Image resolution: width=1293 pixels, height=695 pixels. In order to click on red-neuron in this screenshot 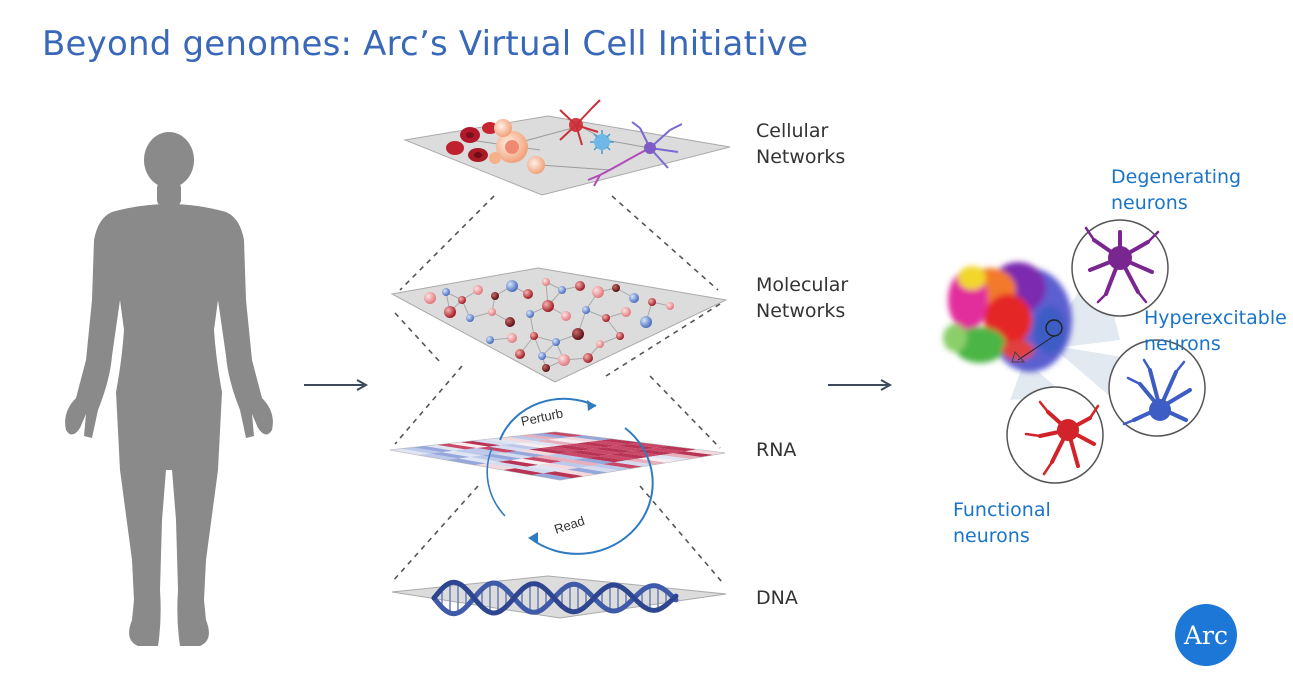, I will do `click(580, 122)`.